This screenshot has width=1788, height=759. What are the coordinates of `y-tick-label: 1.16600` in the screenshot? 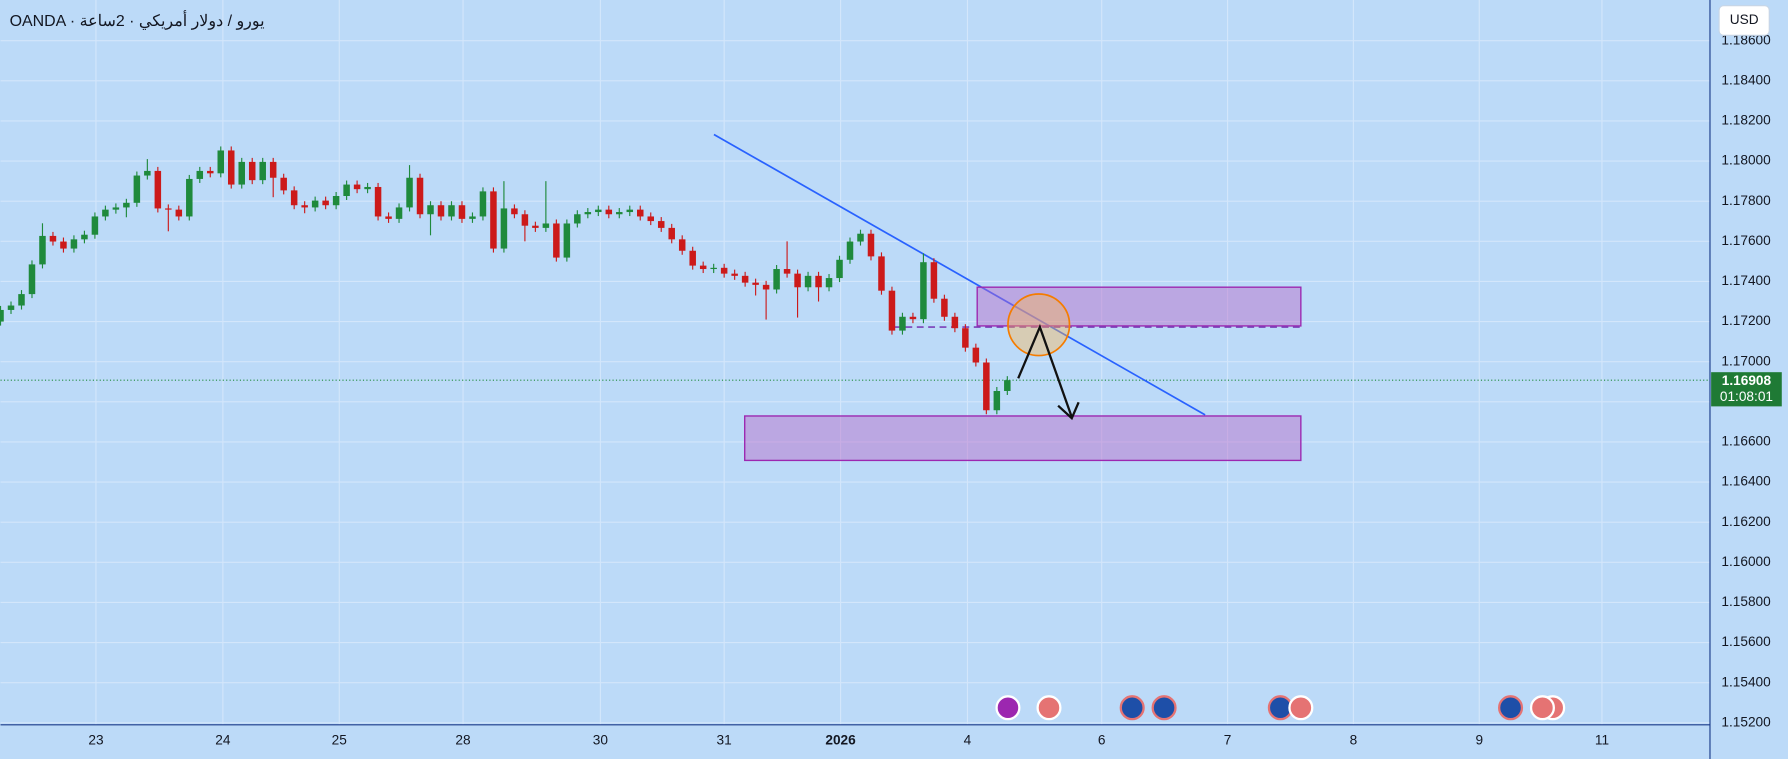 It's located at (1746, 441).